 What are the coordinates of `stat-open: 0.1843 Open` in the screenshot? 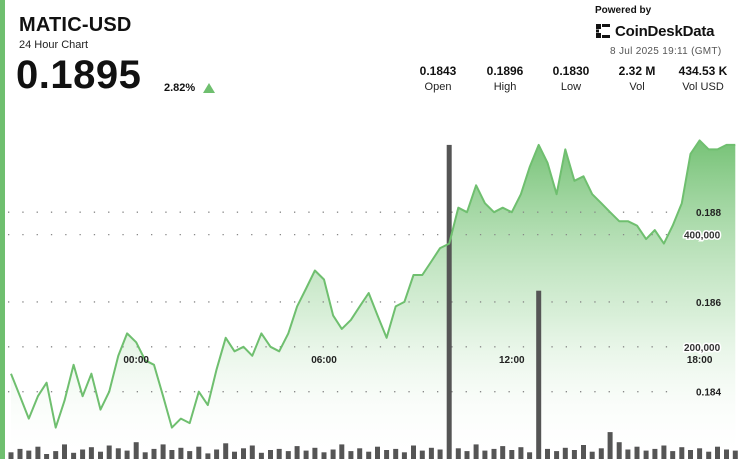 It's located at (438, 78).